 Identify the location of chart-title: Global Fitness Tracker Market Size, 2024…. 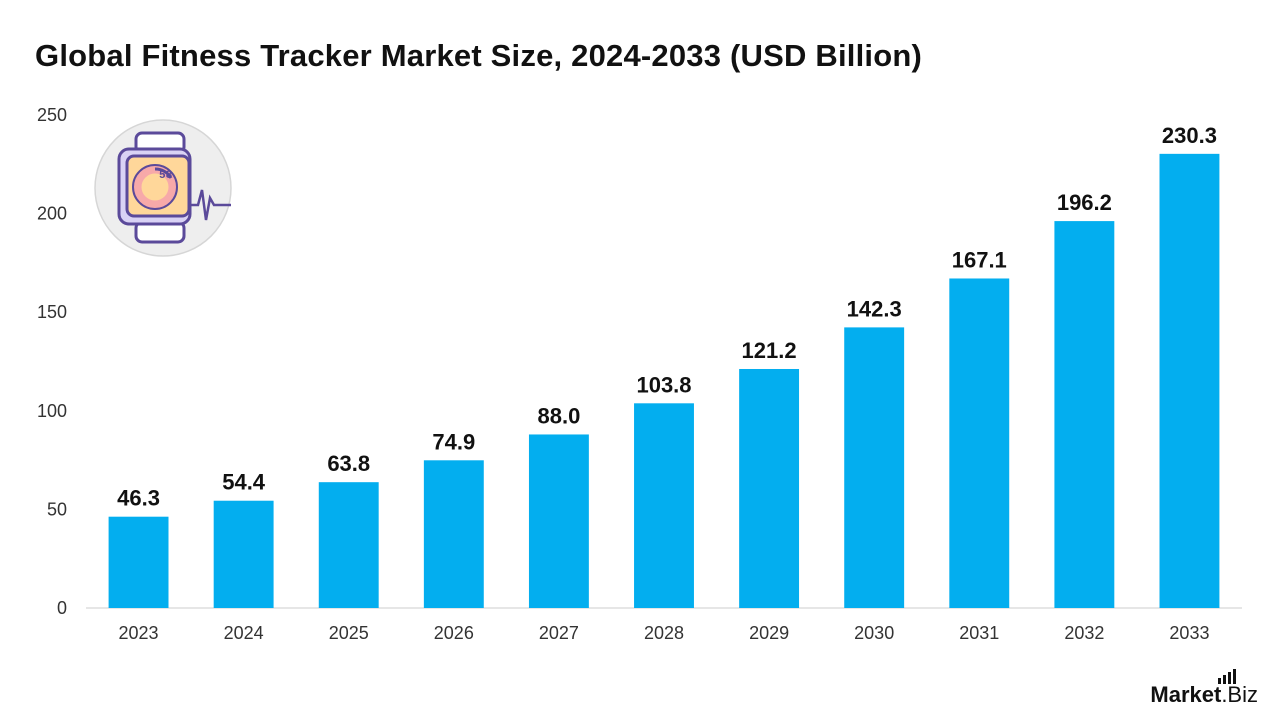
(479, 55).